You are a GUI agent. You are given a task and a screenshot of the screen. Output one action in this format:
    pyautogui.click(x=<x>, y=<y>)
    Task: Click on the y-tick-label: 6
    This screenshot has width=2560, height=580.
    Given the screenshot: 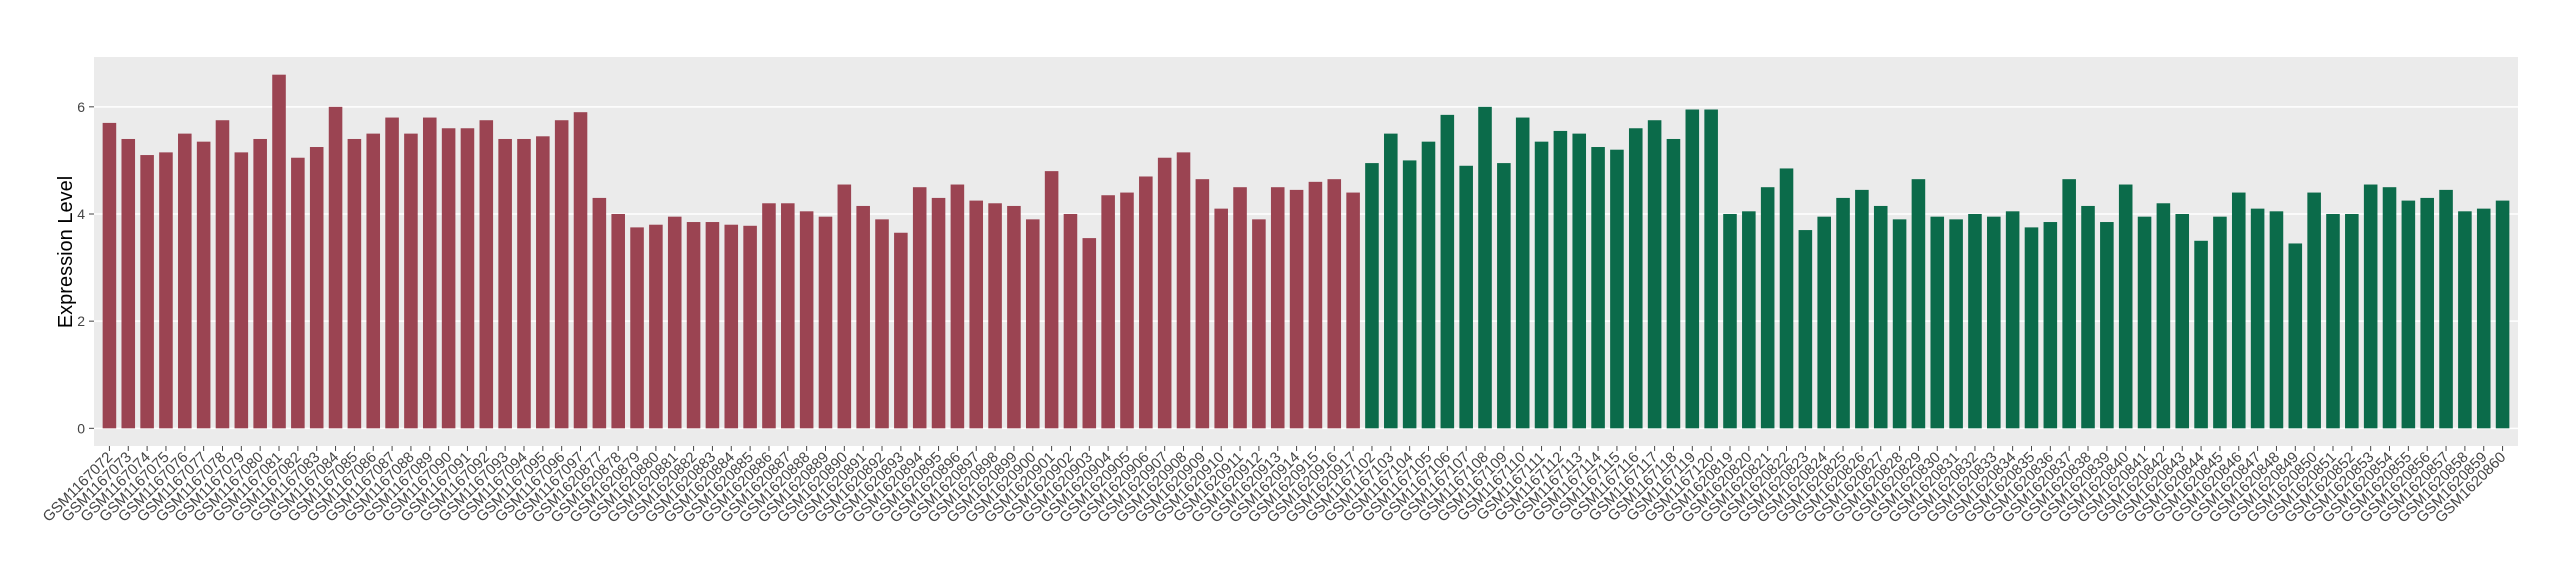 What is the action you would take?
    pyautogui.click(x=81, y=107)
    